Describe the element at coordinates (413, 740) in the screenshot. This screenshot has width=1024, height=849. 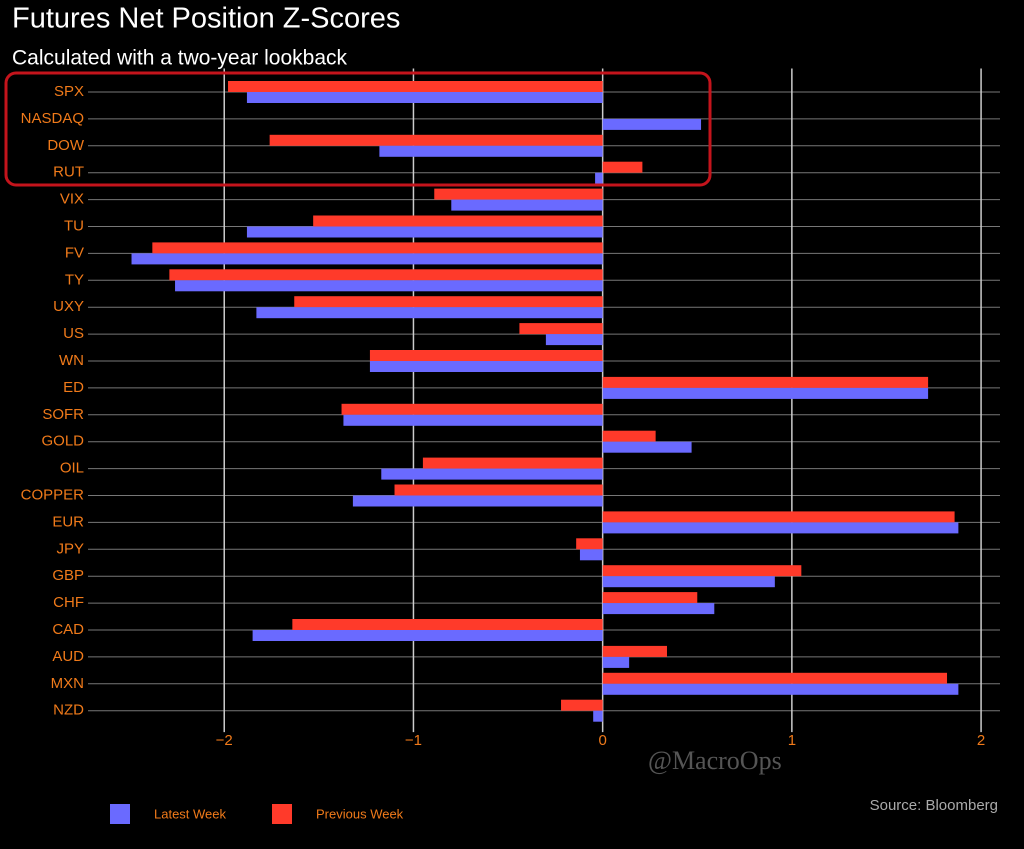
I see `x-tick-label: −1` at that location.